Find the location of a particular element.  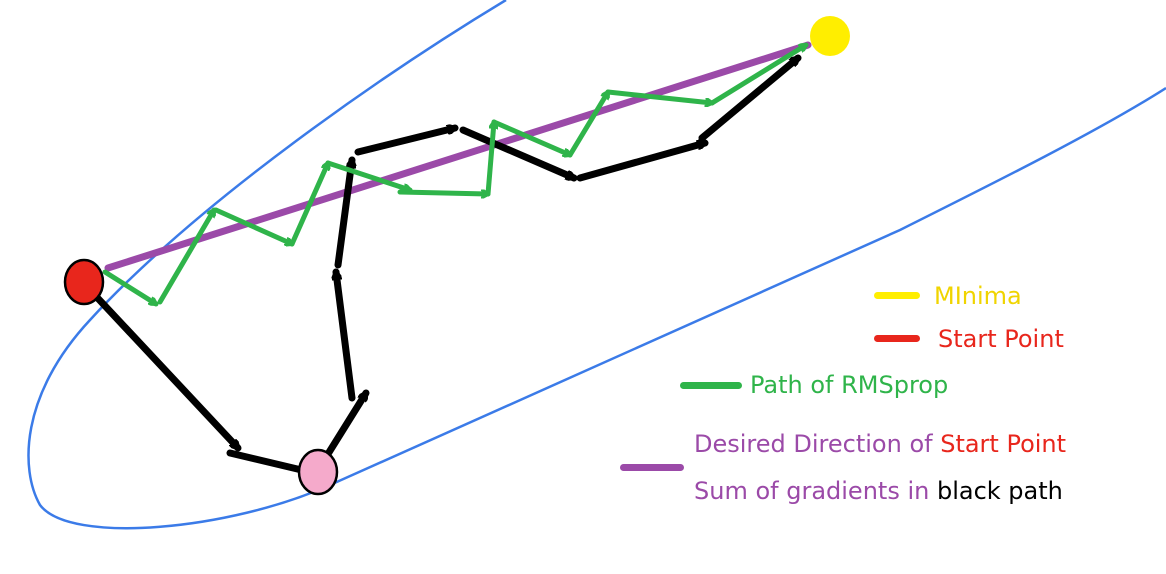

minima-marker is located at coordinates (830, 36).